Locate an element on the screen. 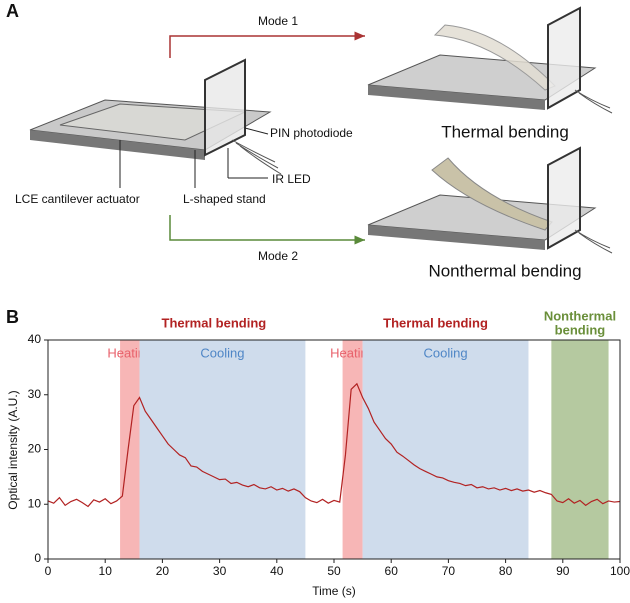 This screenshot has height=603, width=630. x-tick-label: 0 is located at coordinates (48, 571).